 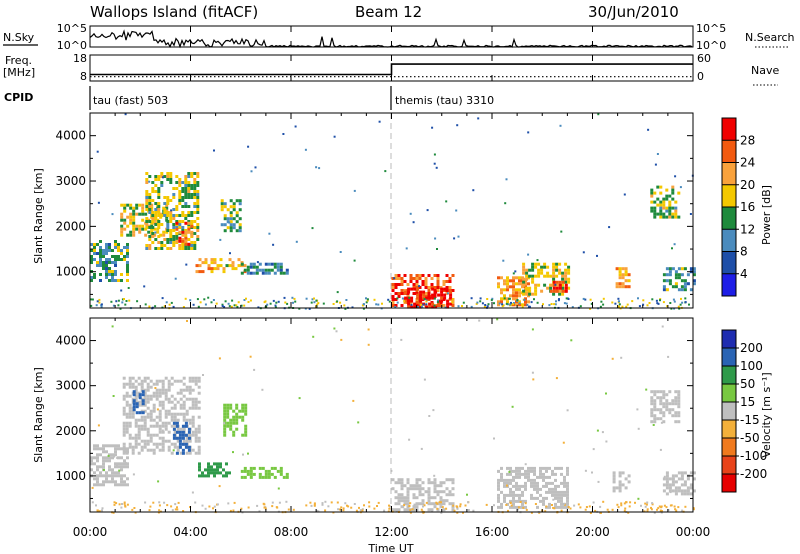 What do you see at coordinates (751, 366) in the screenshot?
I see `colorbar-tick-label: 100` at bounding box center [751, 366].